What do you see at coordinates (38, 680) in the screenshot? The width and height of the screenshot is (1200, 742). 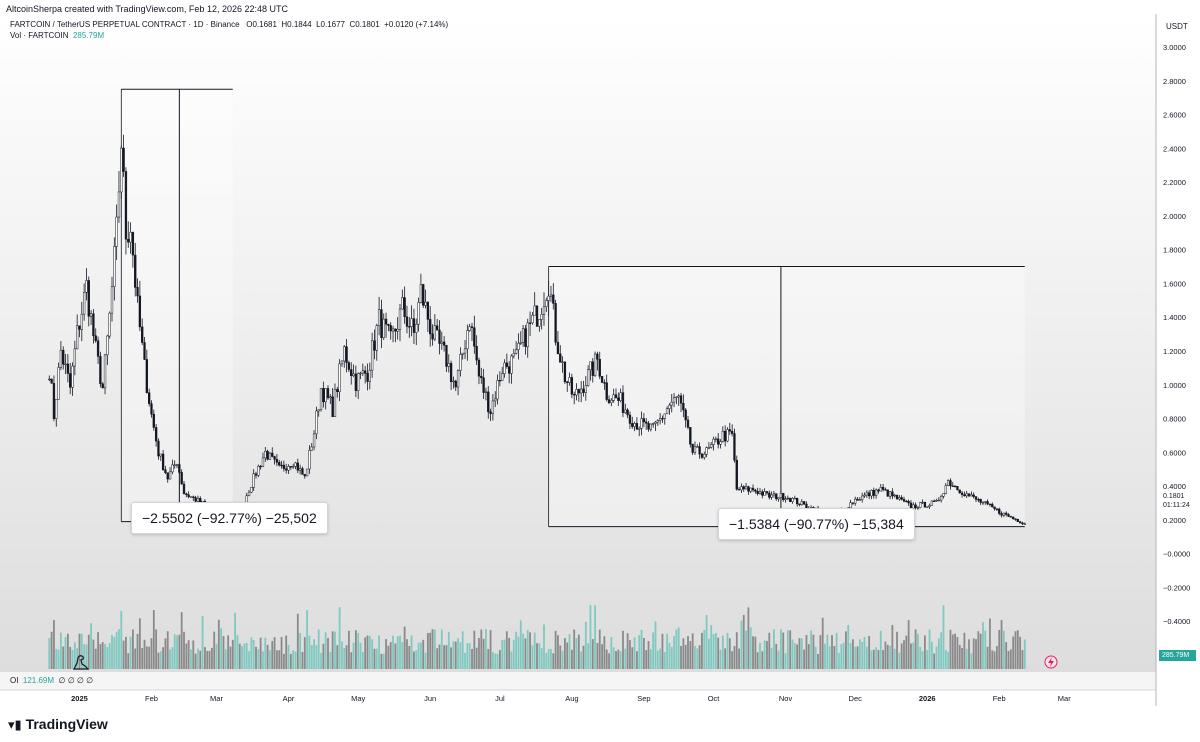 I see `oi-value: 121.69M` at bounding box center [38, 680].